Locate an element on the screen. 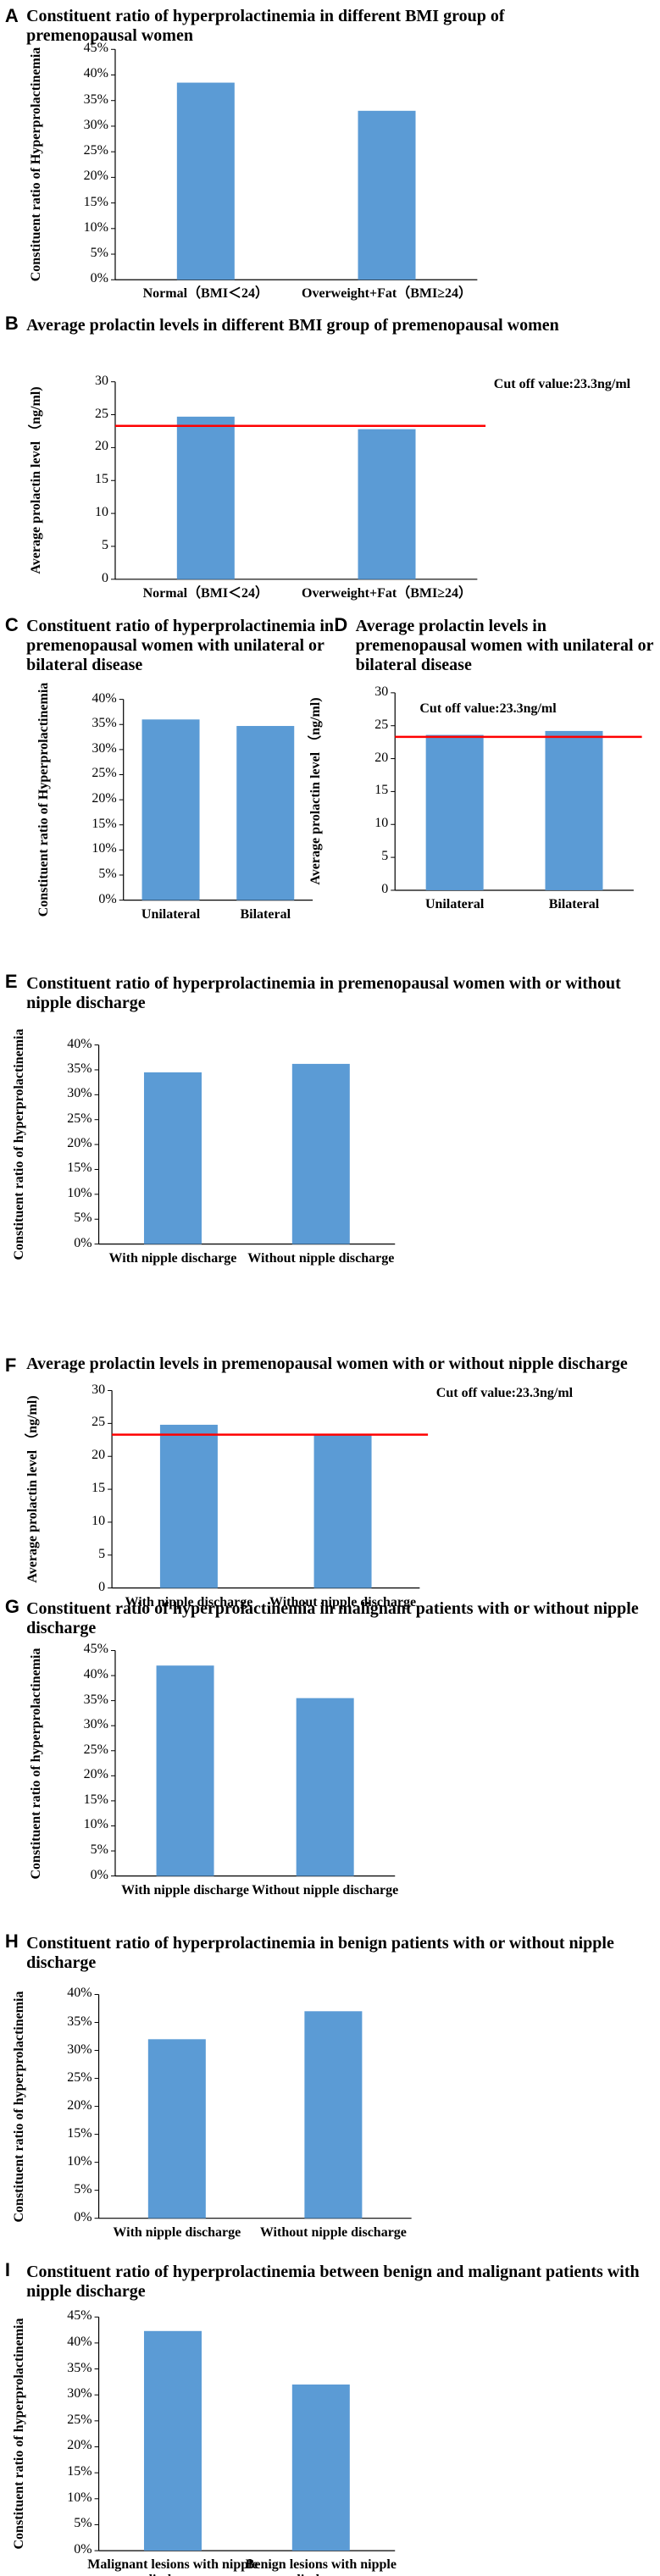  x-tick-label: Malignant lesions with nipple discharge is located at coordinates (173, 2566).